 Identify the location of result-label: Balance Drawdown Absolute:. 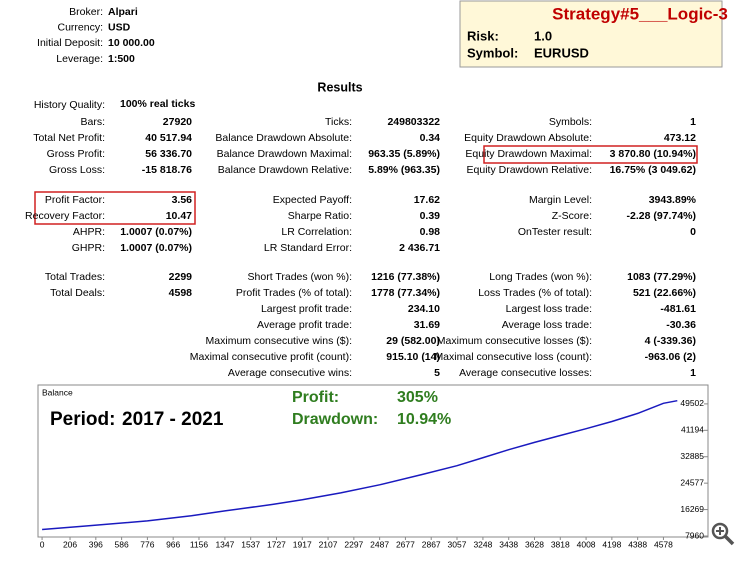
(283, 138).